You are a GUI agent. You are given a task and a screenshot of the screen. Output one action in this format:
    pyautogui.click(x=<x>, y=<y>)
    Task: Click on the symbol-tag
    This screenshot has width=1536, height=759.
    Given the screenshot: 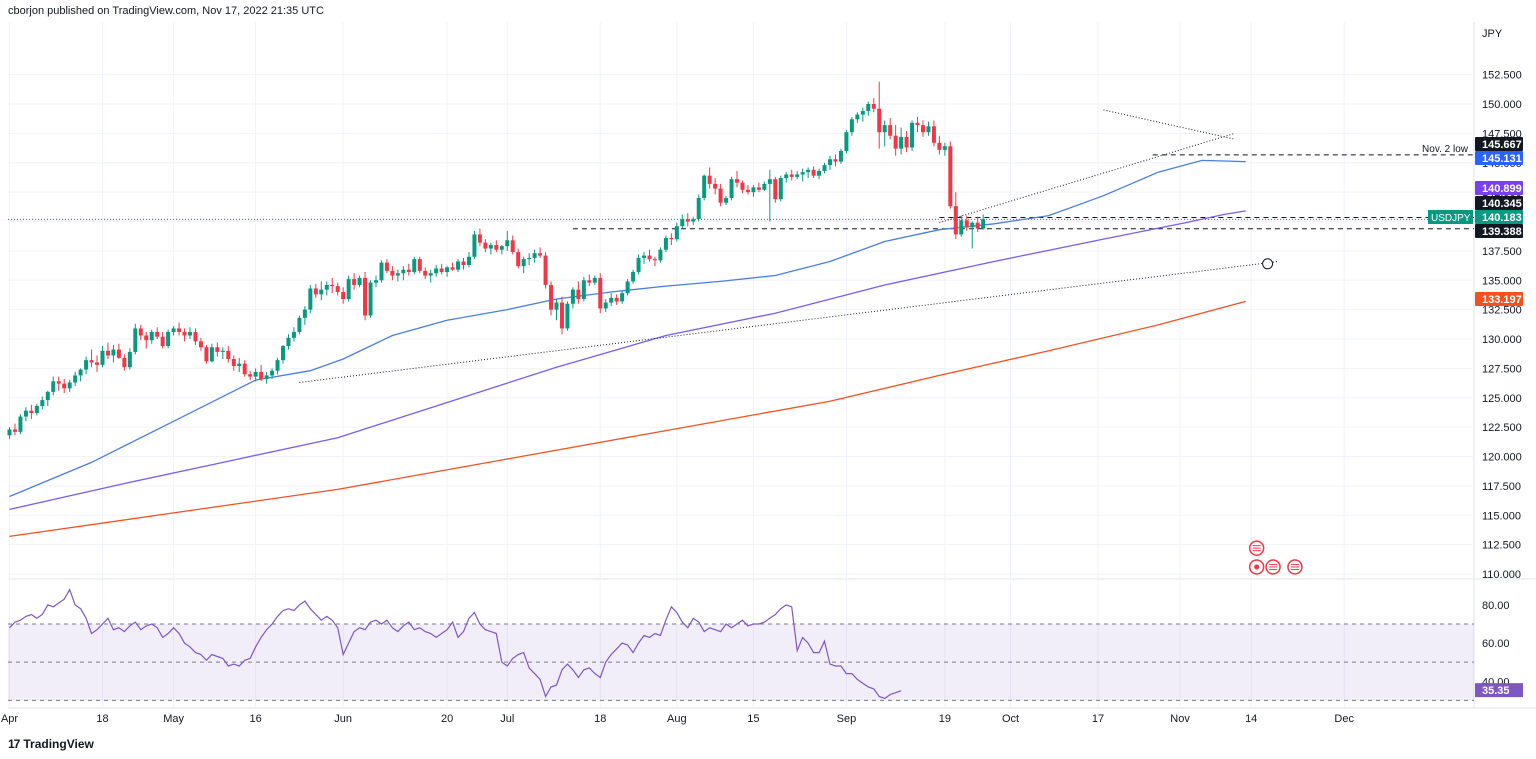 What is the action you would take?
    pyautogui.click(x=1450, y=217)
    